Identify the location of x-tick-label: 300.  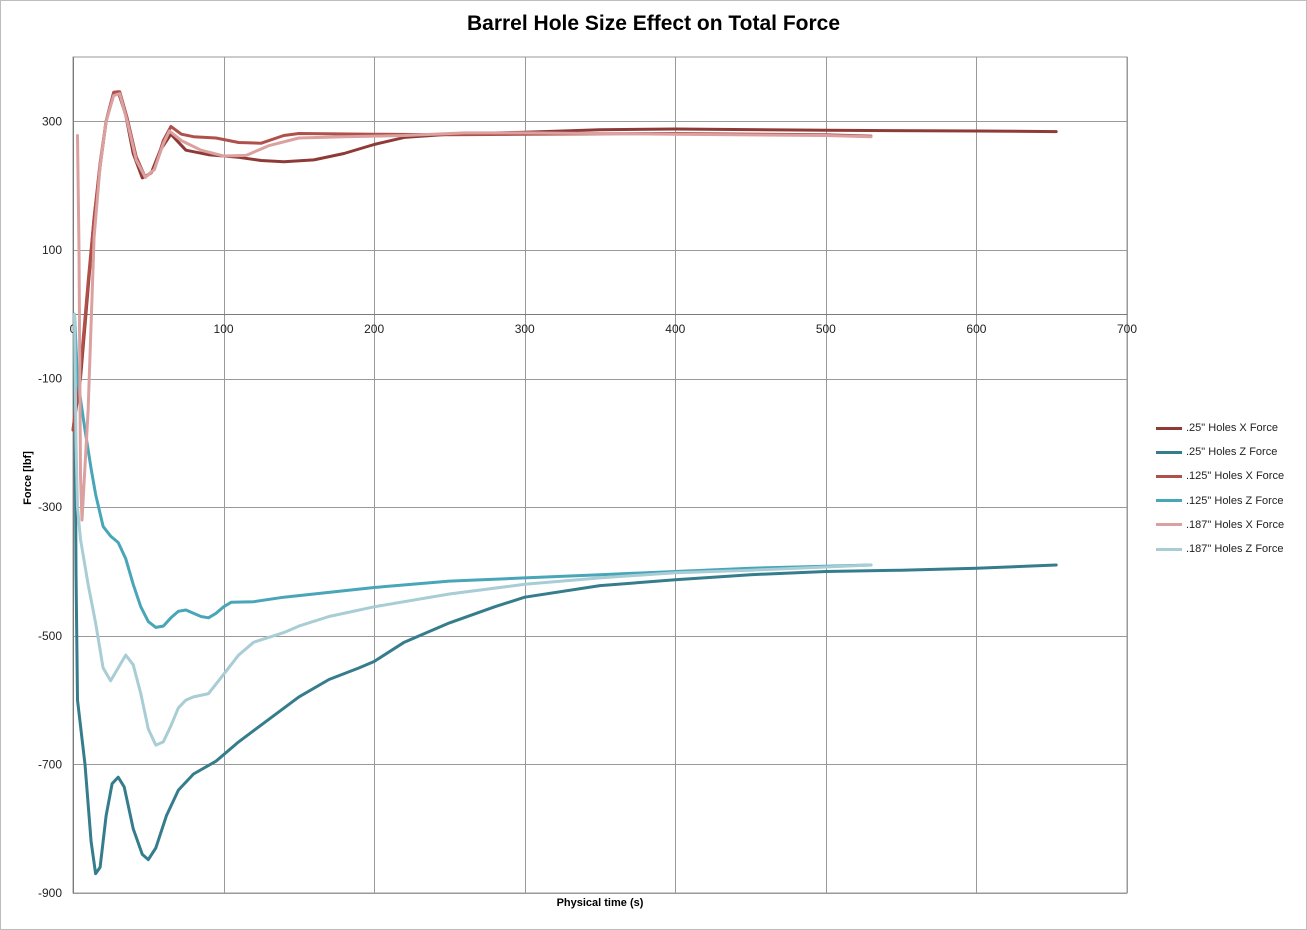
(525, 329).